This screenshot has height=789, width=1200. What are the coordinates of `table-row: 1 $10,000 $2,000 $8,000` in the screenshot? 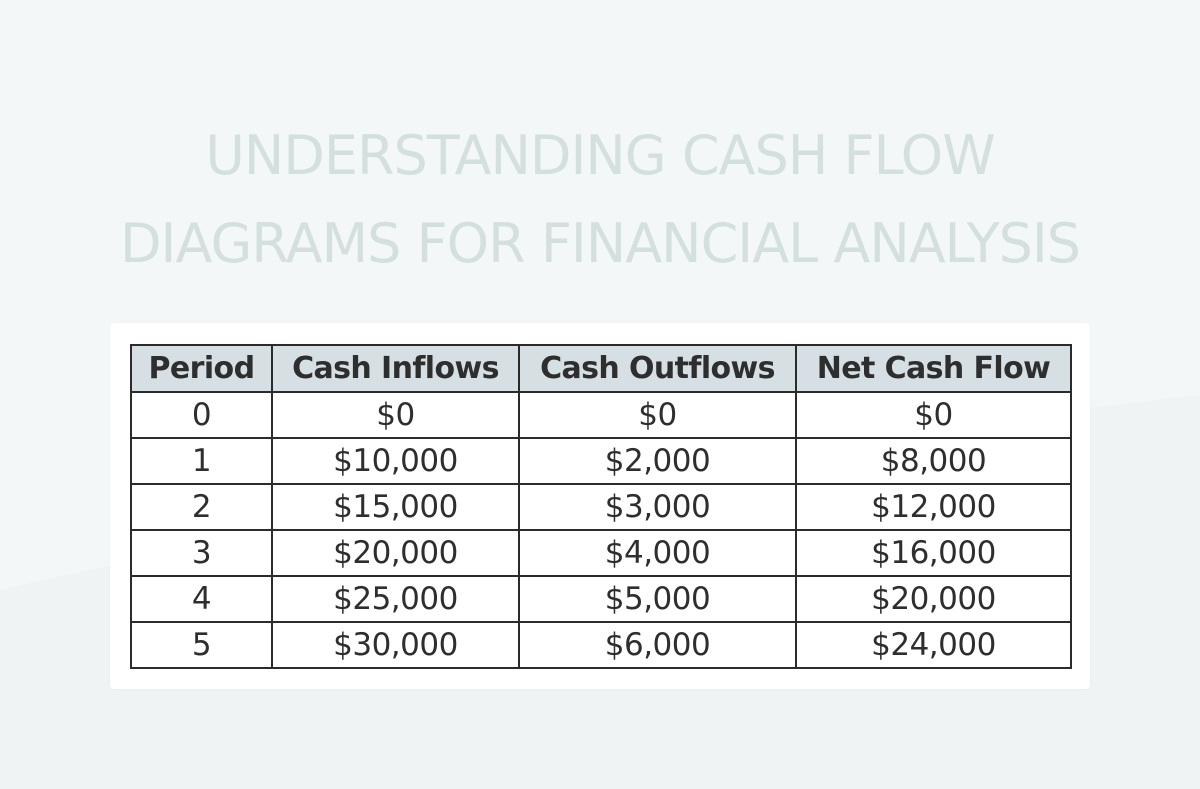 It's located at (601, 461).